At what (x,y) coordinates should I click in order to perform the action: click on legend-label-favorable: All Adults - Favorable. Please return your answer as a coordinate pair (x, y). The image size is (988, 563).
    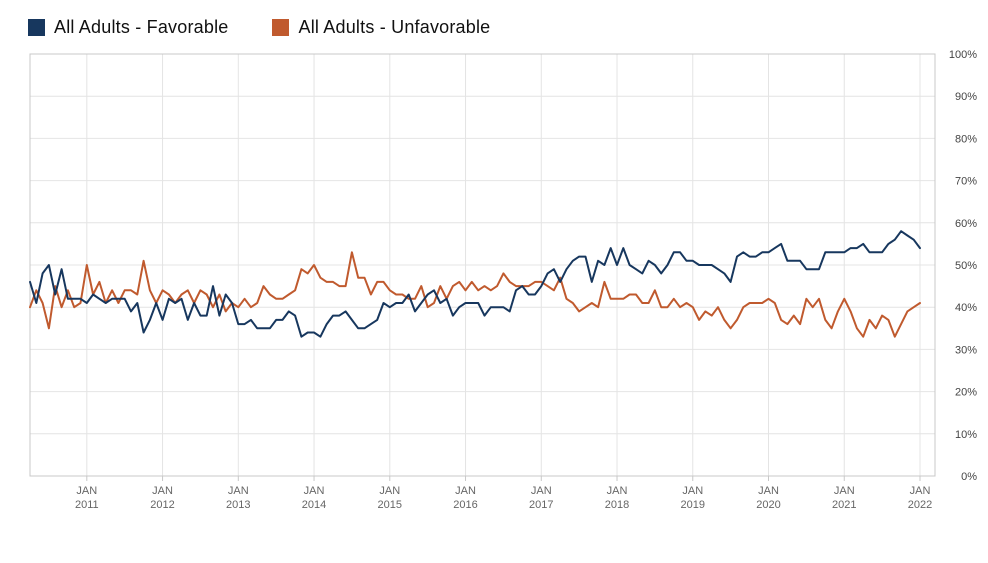
    Looking at the image, I should click on (141, 27).